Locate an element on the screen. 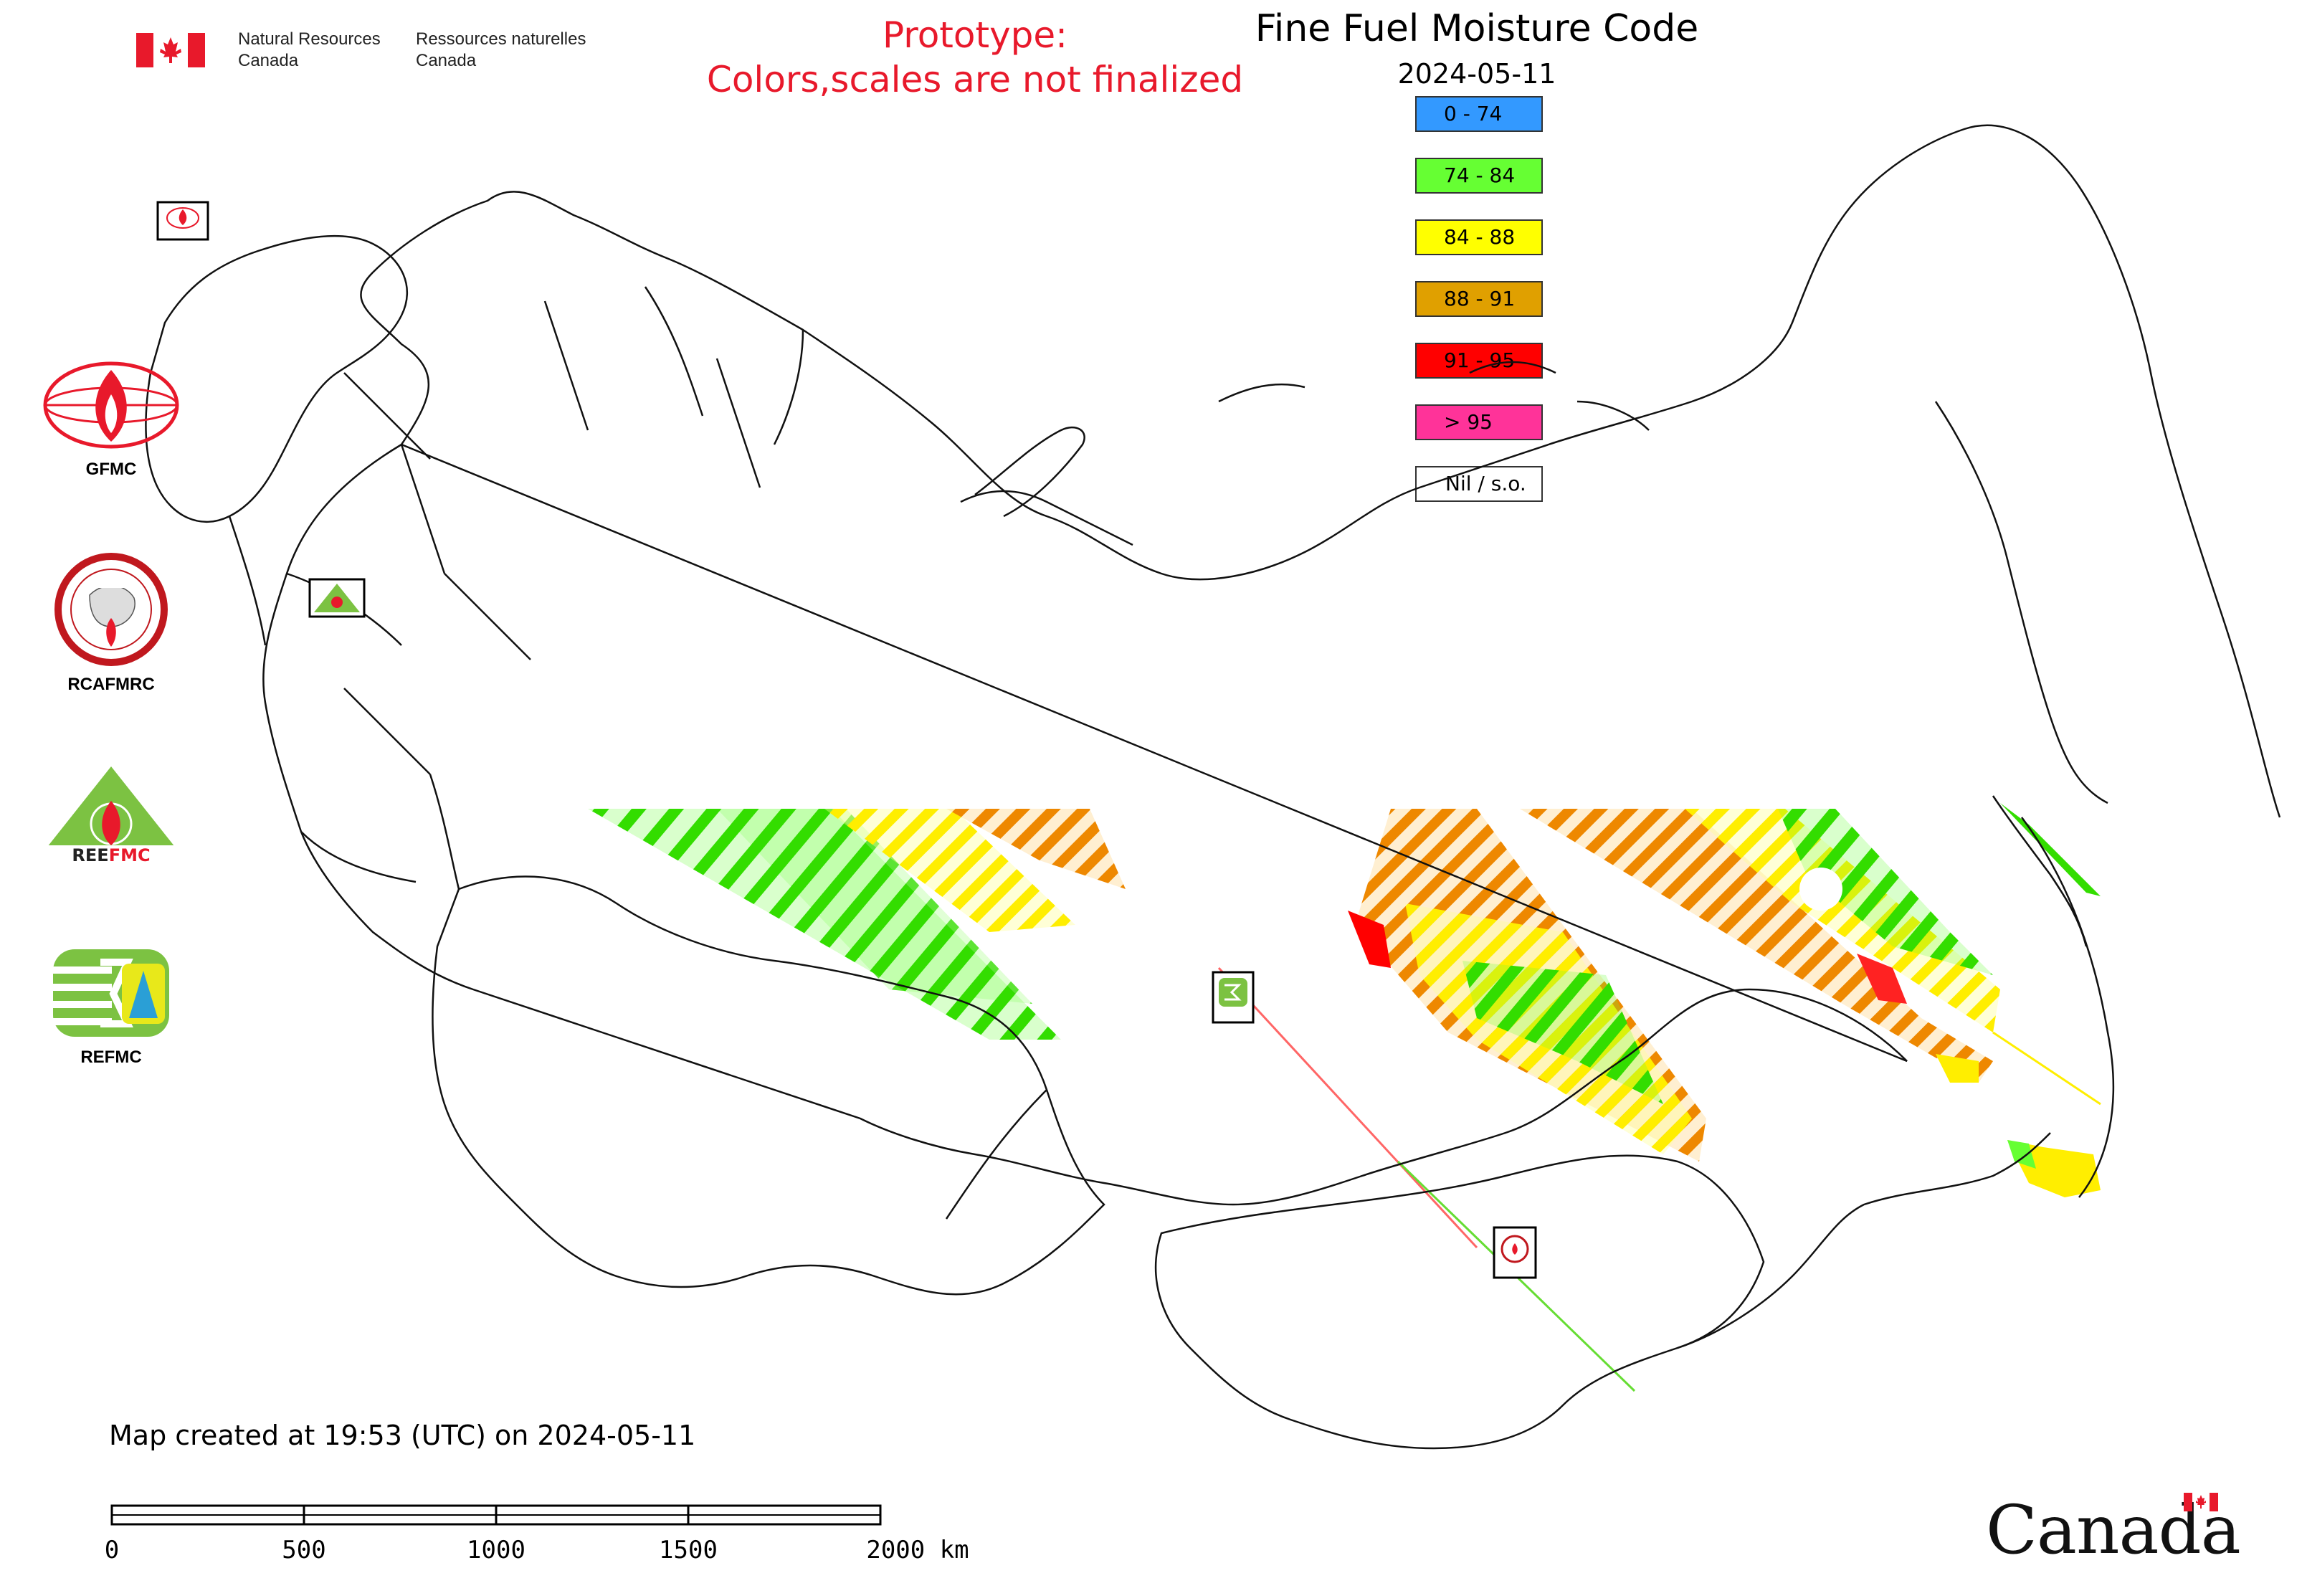 The height and width of the screenshot is (1596, 2302). novaya-zemlya is located at coordinates (1030, 472).